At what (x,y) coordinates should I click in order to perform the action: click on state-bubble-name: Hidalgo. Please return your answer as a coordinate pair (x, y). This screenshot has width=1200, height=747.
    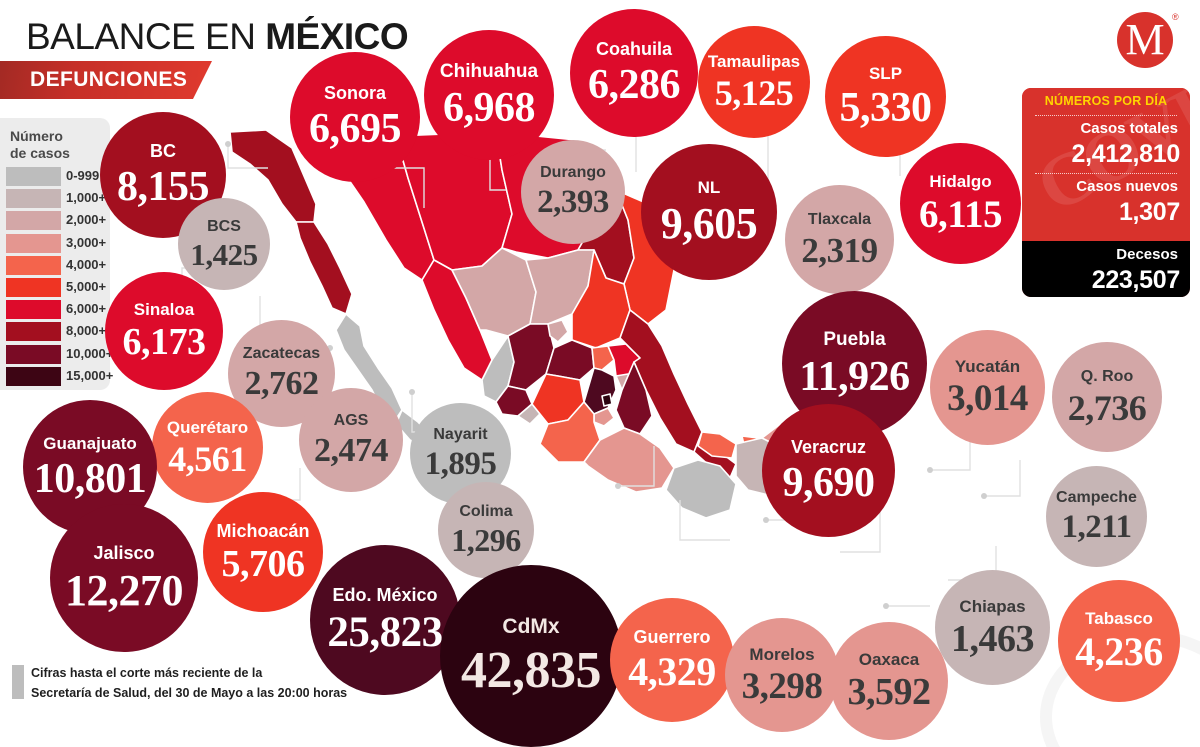
    Looking at the image, I should click on (960, 181).